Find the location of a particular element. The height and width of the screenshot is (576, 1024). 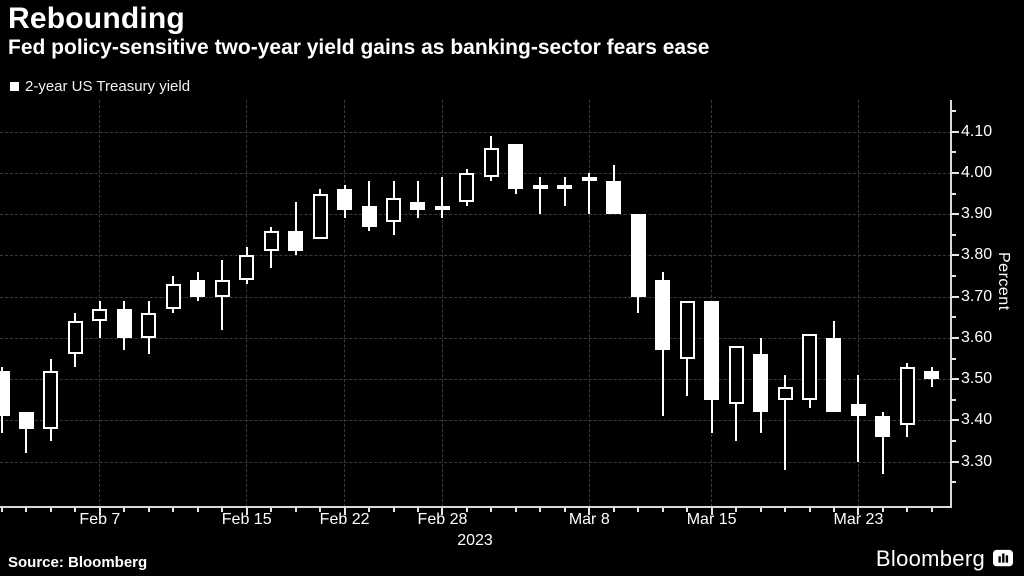

x-axis-line is located at coordinates (476, 507).